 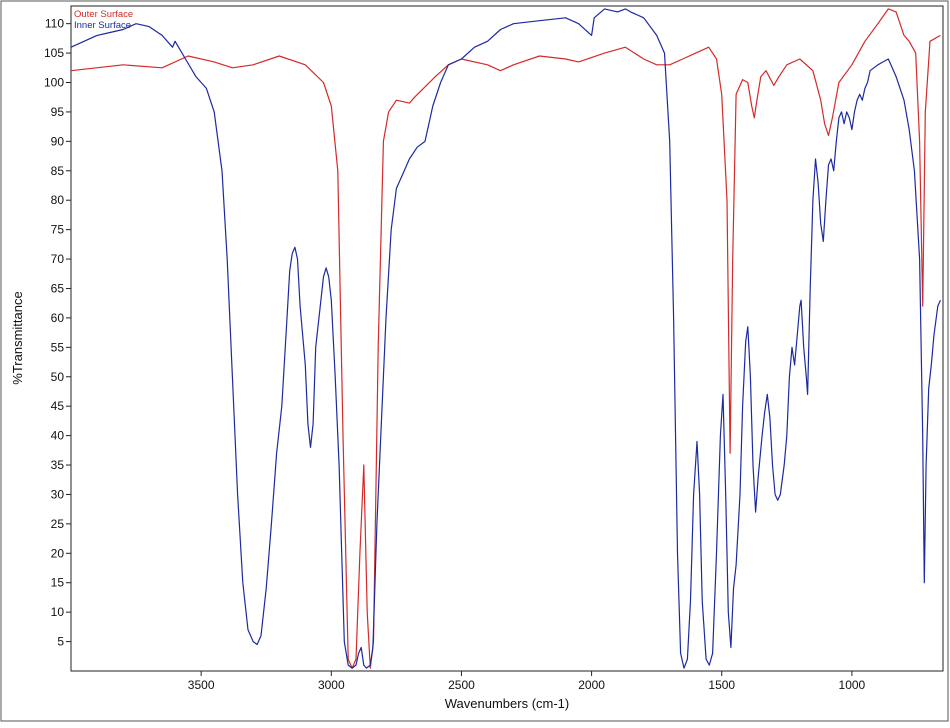 I want to click on y-tick-label: 80, so click(x=58, y=200).